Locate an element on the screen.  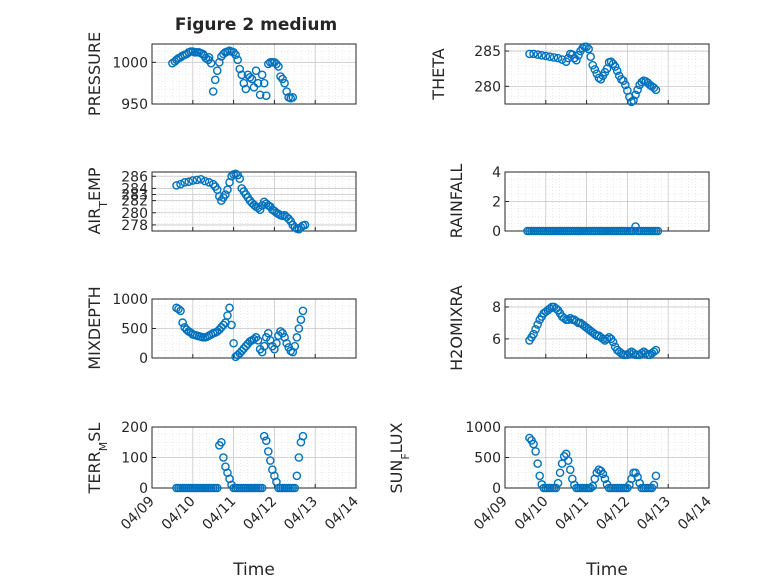
y-tick-label: 284 is located at coordinates (134, 189).